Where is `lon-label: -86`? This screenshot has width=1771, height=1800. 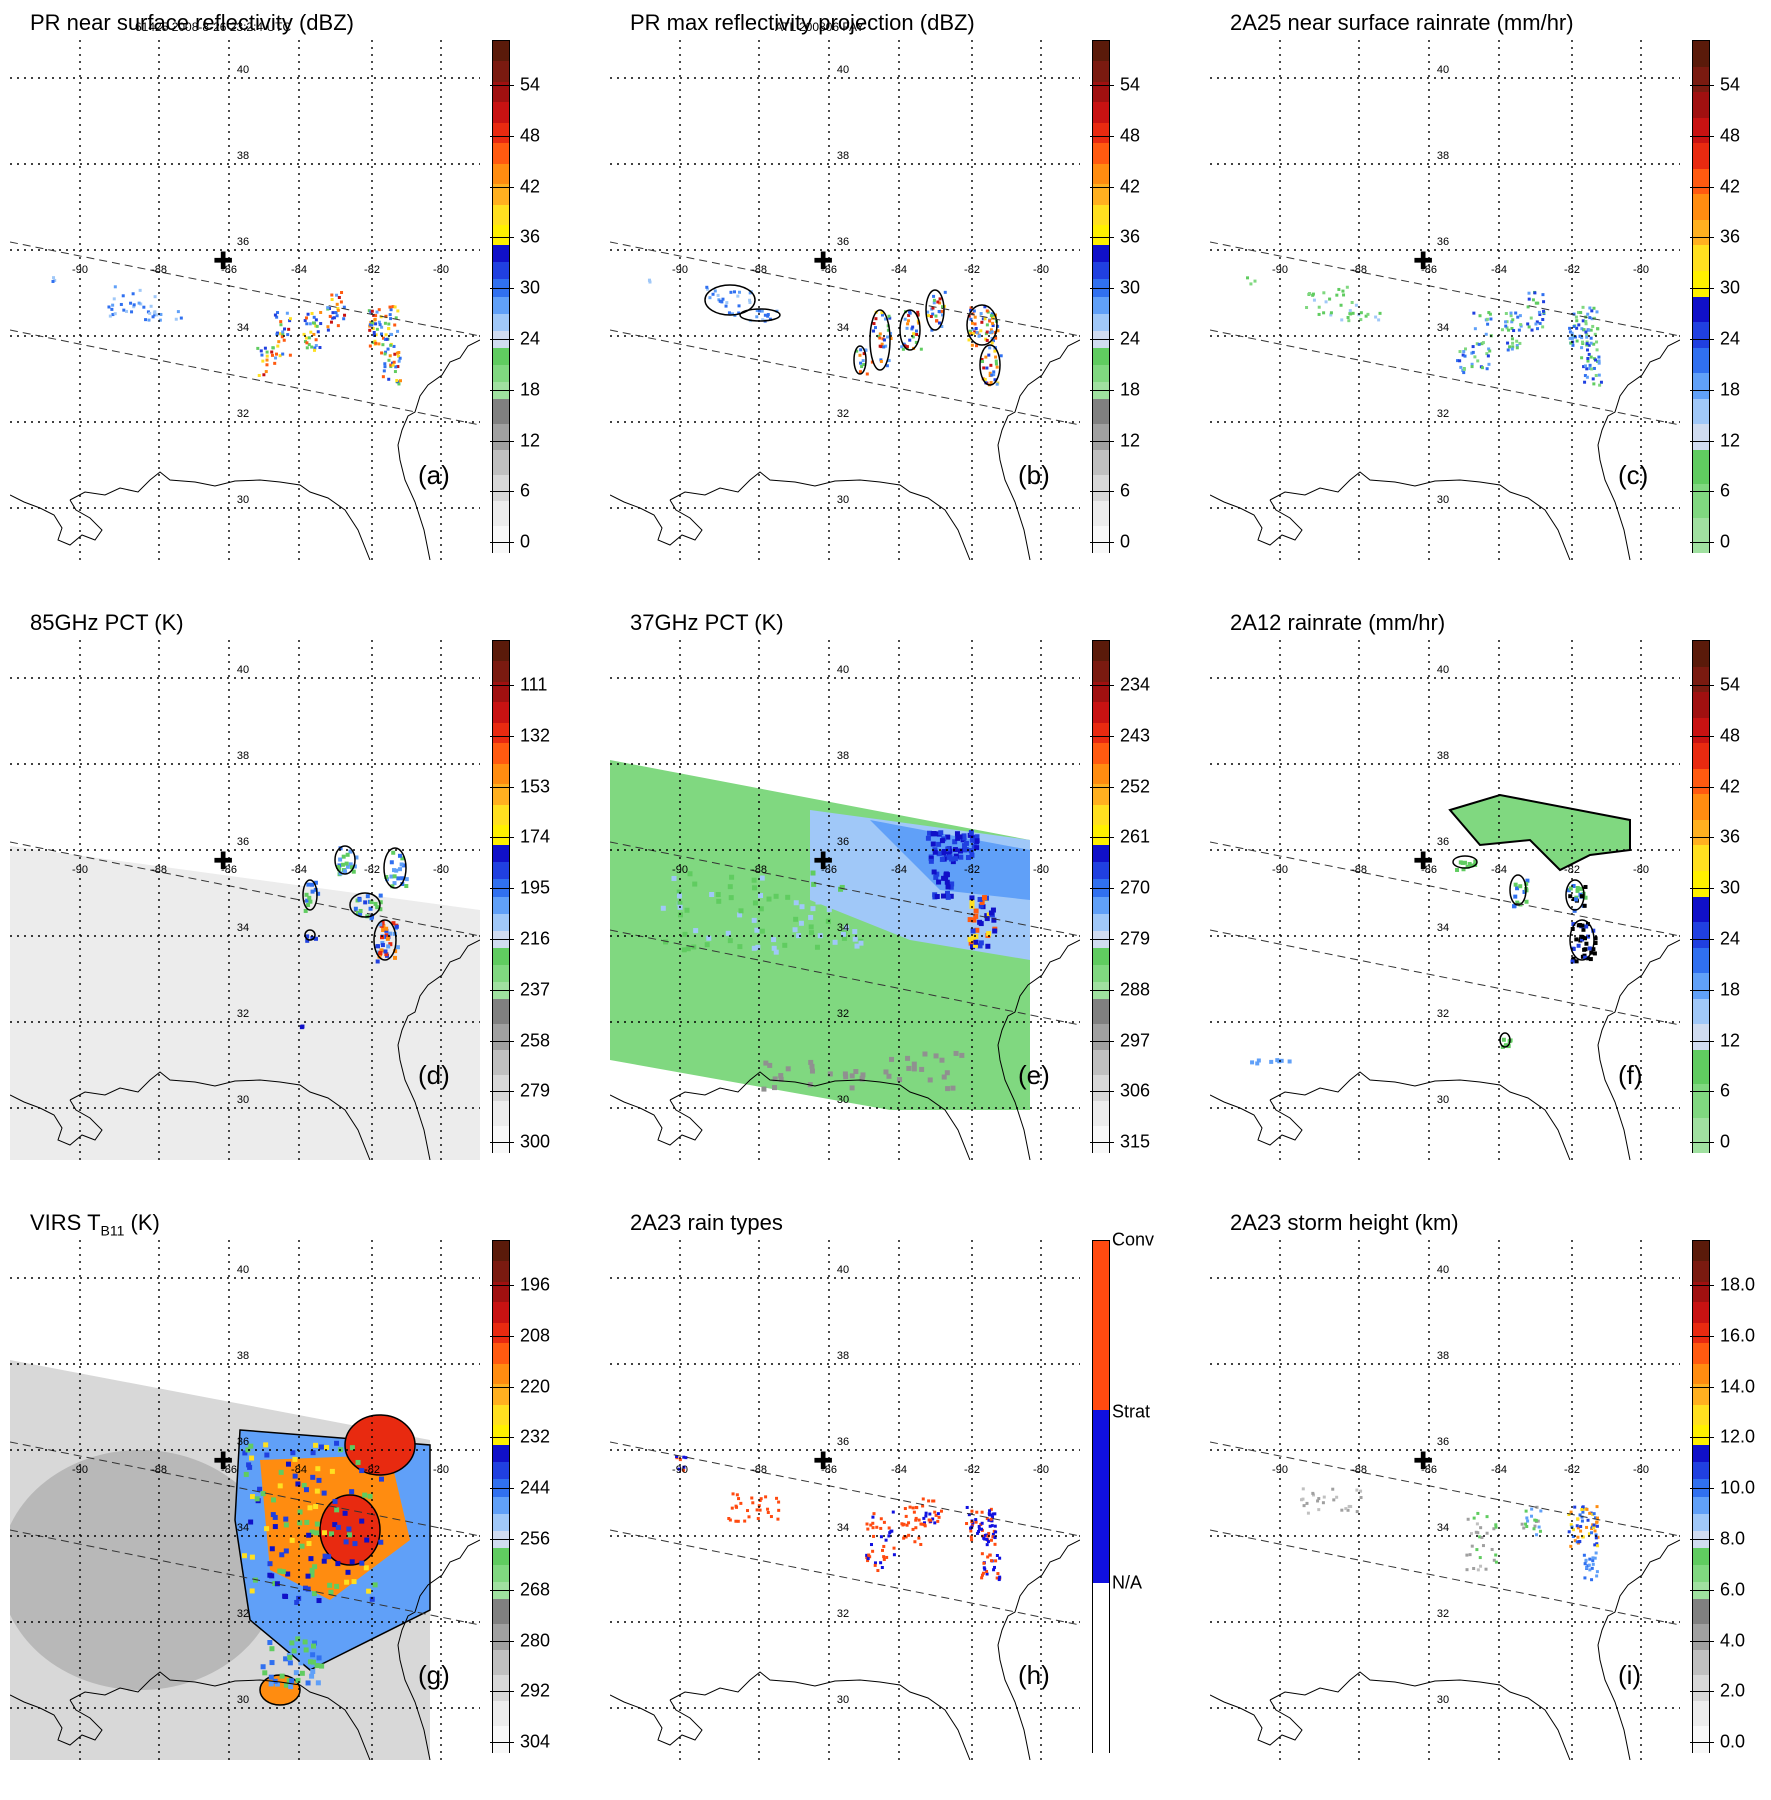 lon-label: -86 is located at coordinates (829, 1470).